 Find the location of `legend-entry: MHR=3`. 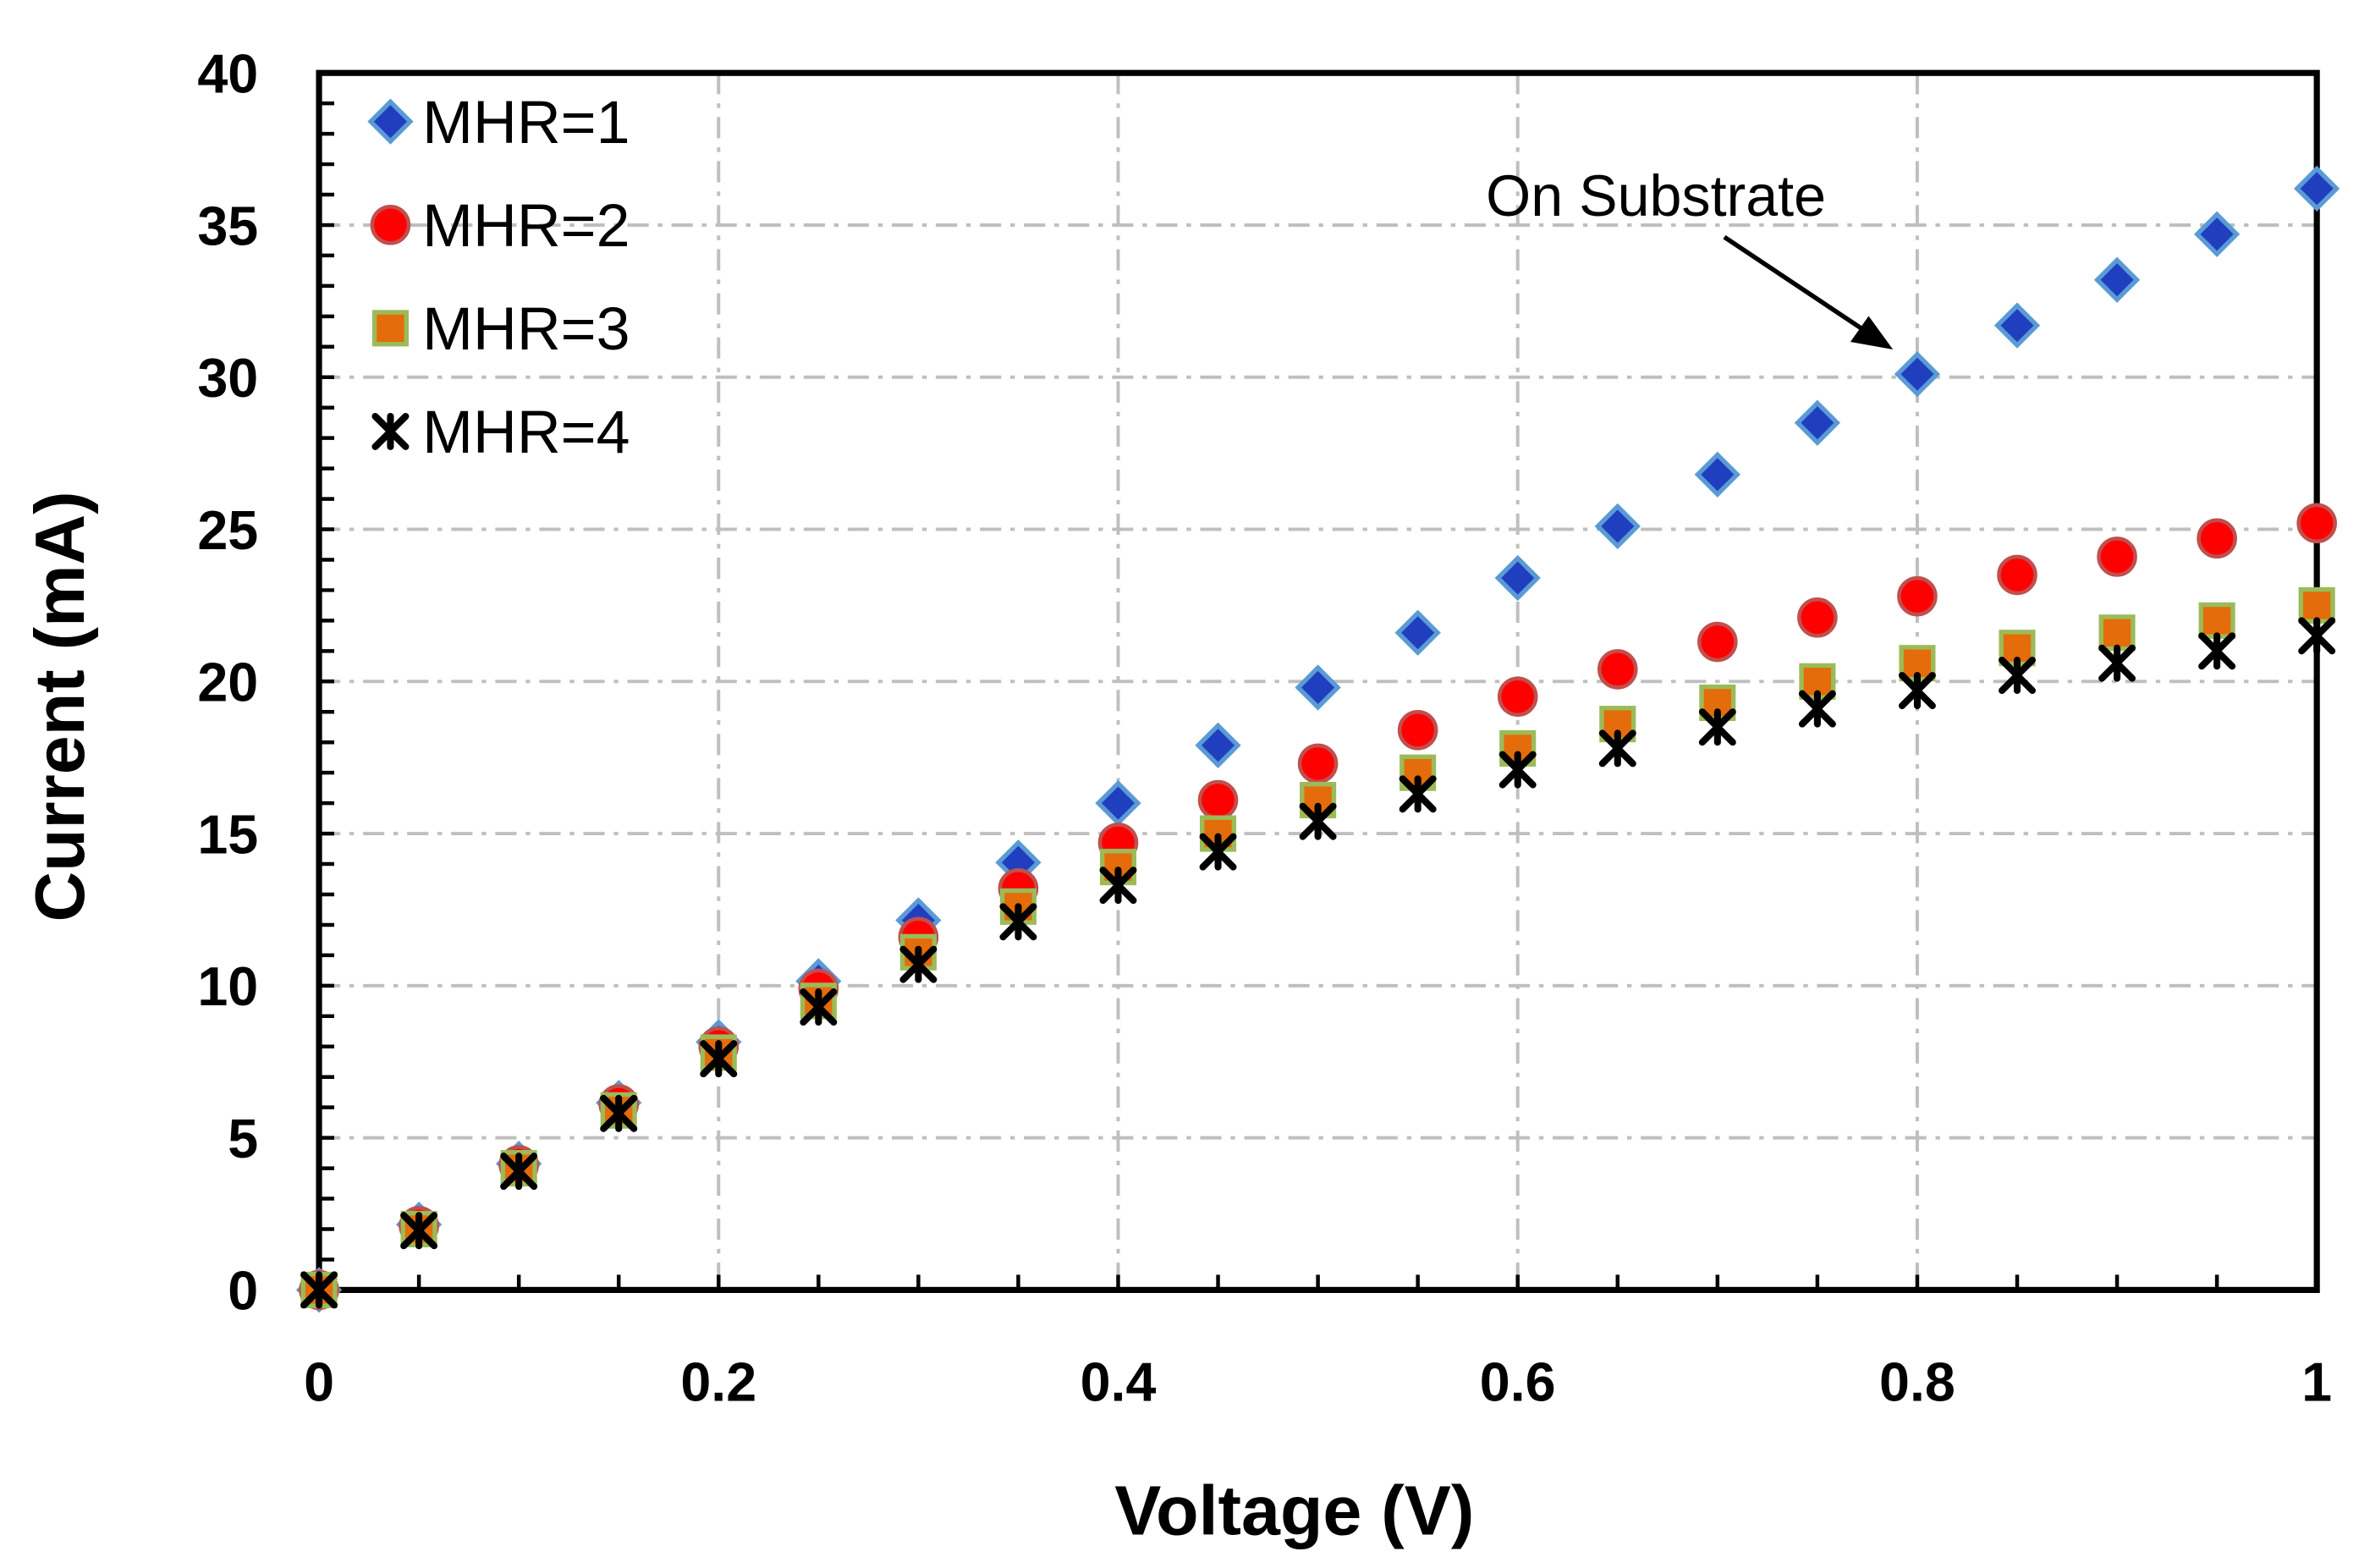

legend-entry: MHR=3 is located at coordinates (500, 329).